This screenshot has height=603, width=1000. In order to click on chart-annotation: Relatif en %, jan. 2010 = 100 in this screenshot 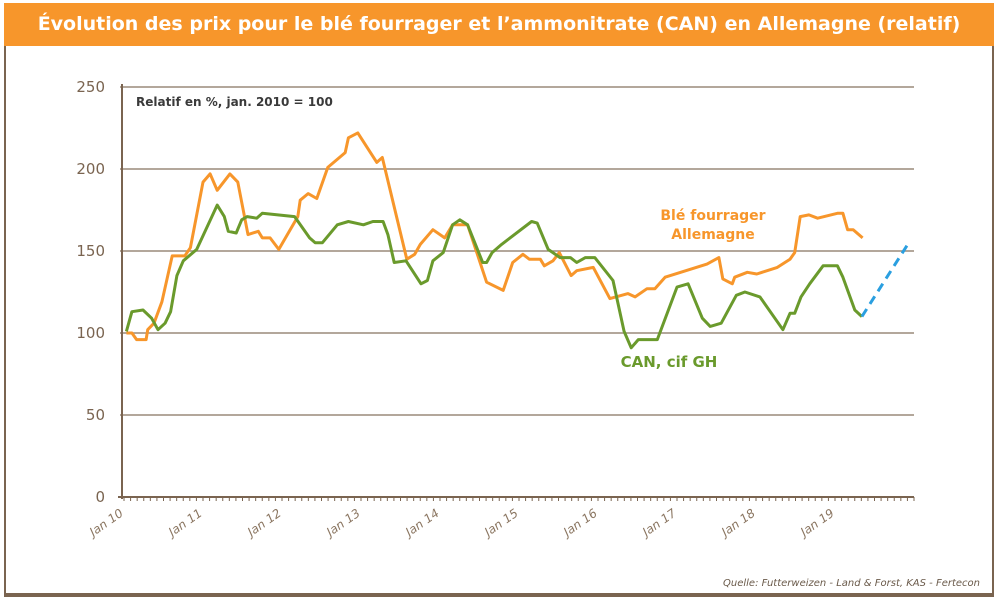, I will do `click(234, 102)`.